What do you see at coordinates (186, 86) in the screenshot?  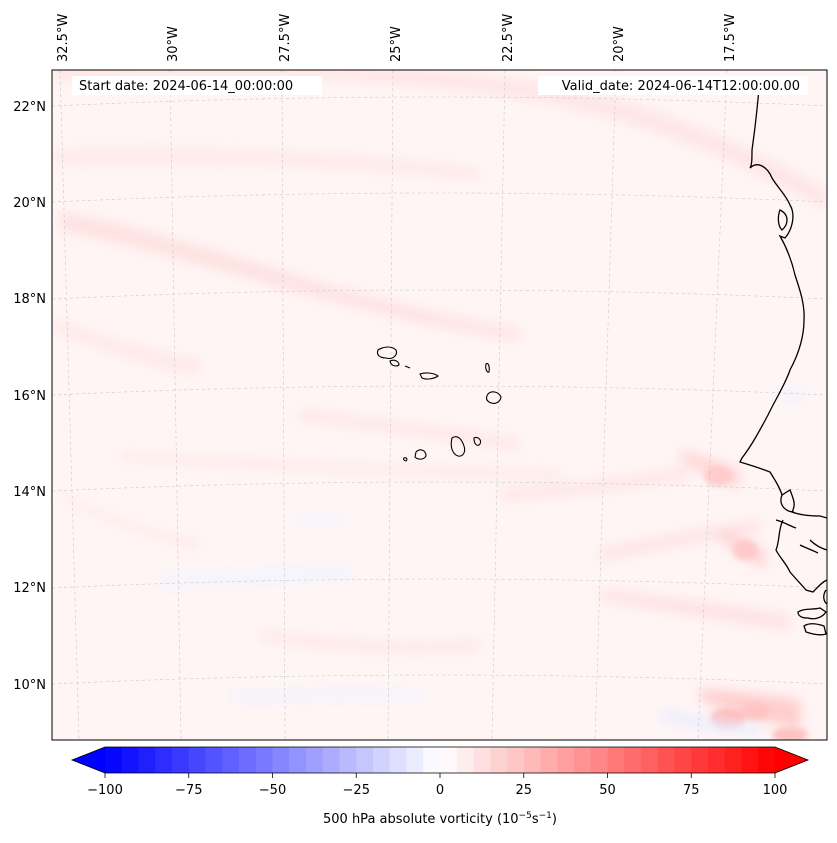 I see `start-date-label: Start date: 2024-06-14_00:00:00` at bounding box center [186, 86].